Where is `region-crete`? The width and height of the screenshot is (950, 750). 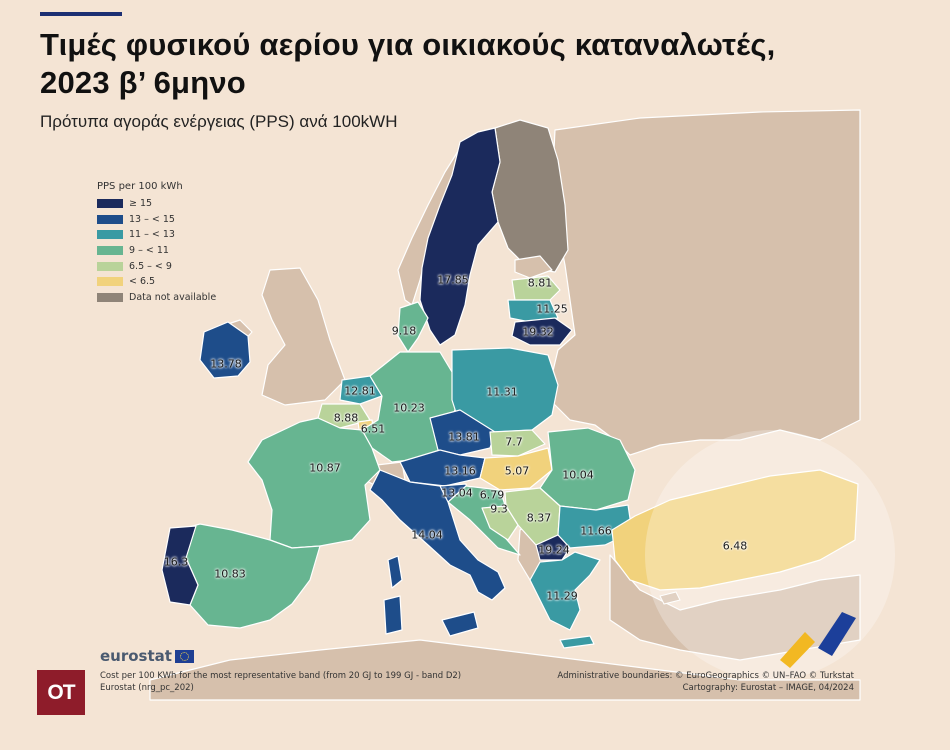
region-crete is located at coordinates (577, 642).